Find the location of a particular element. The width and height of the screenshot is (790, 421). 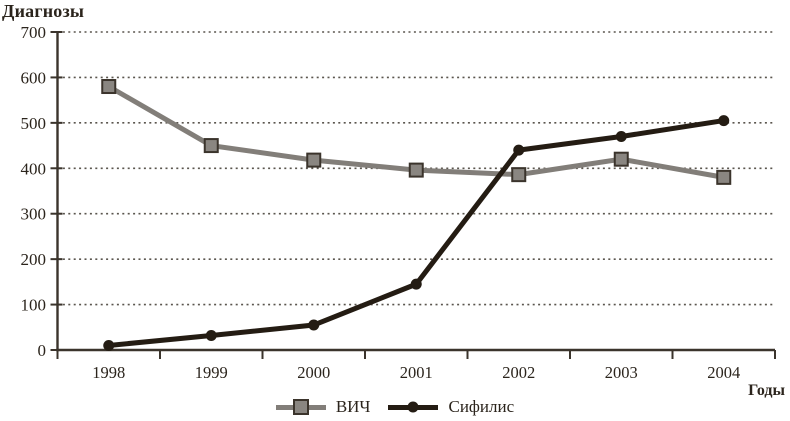

x-axis-title: Годы is located at coordinates (766, 390).